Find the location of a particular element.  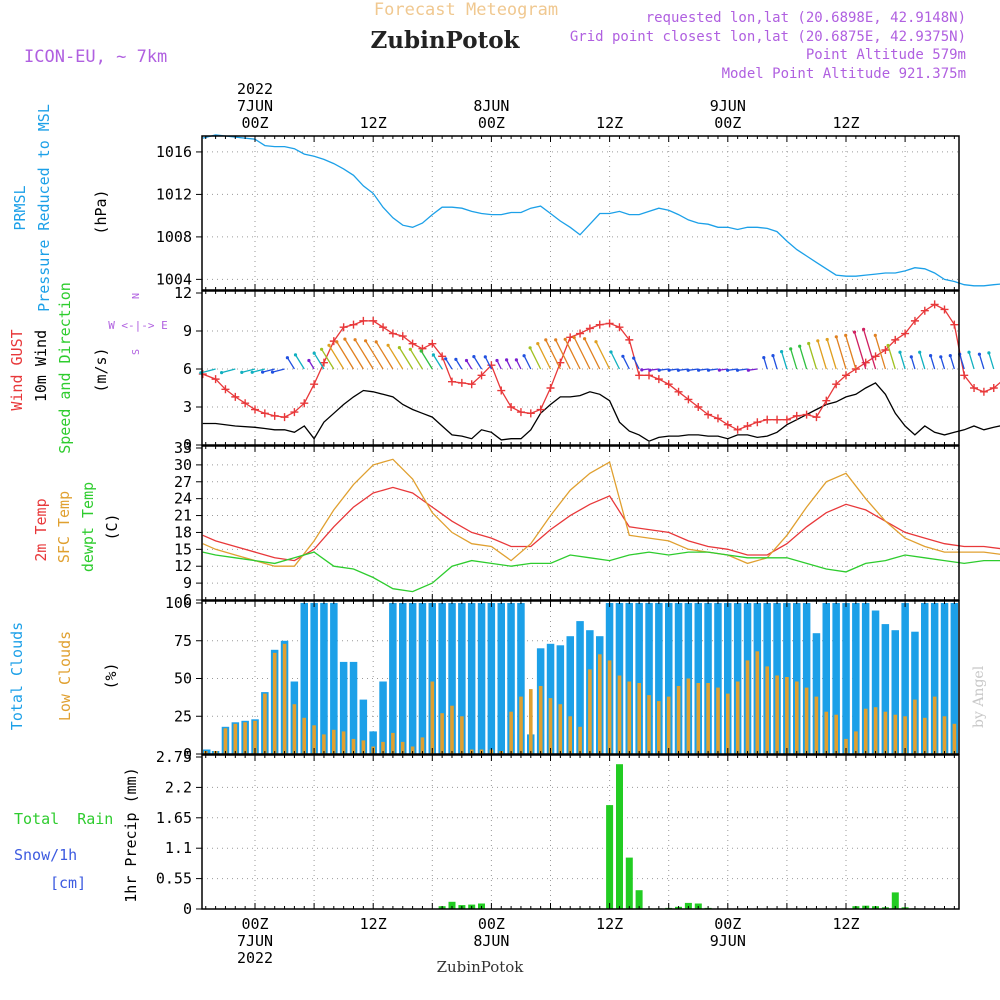

model-name: ICON-EU, ~ 7km is located at coordinates (95, 57).